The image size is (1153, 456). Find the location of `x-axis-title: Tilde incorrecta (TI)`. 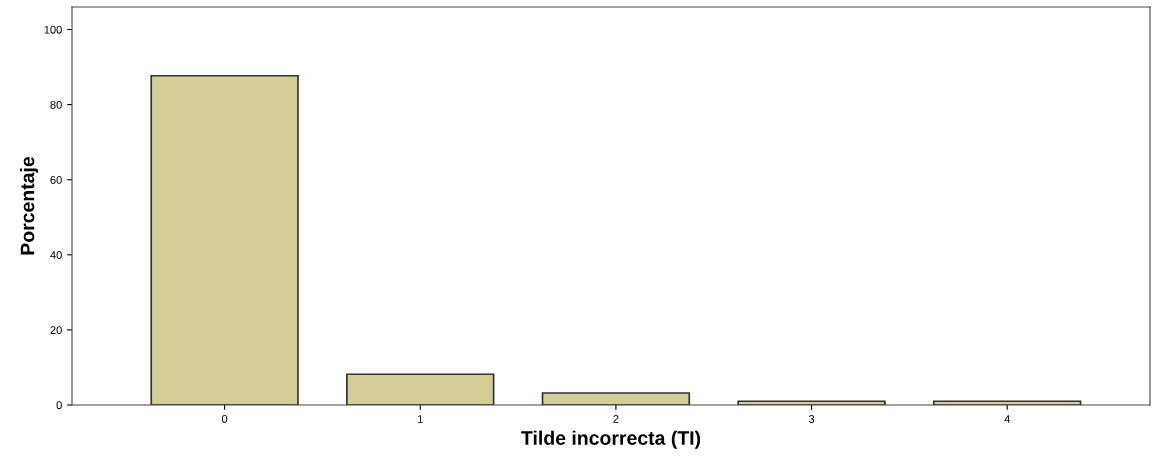

x-axis-title: Tilde incorrecta (TI) is located at coordinates (611, 439).